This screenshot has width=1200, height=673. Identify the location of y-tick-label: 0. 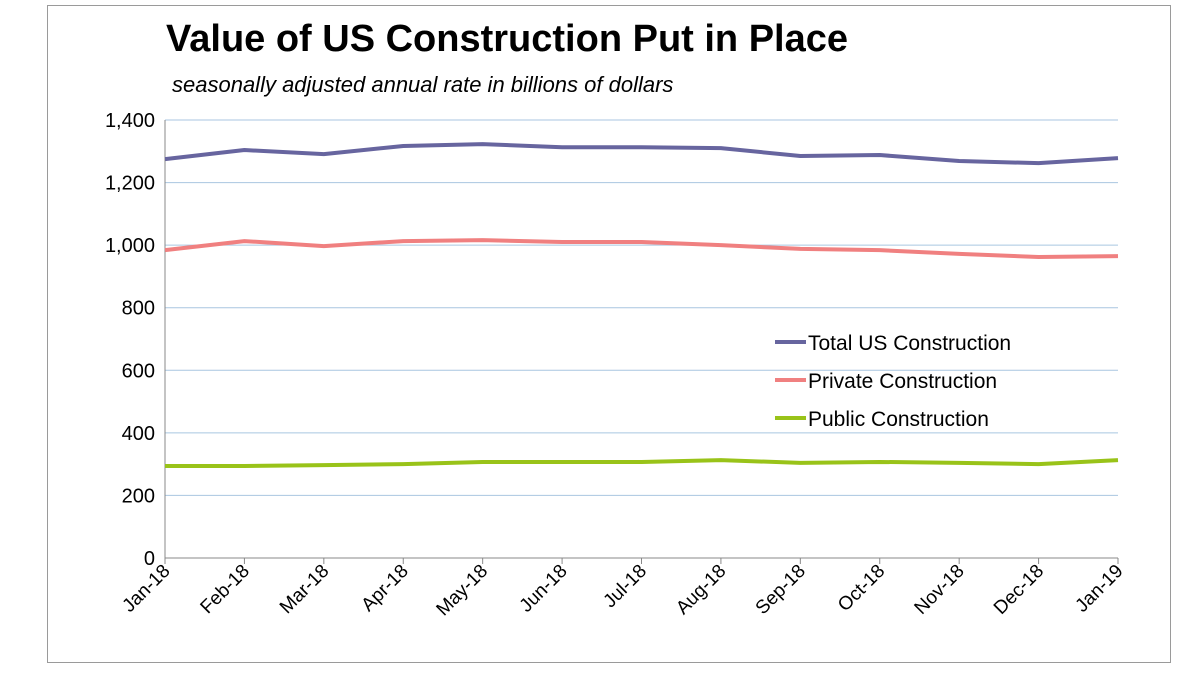
(149, 559).